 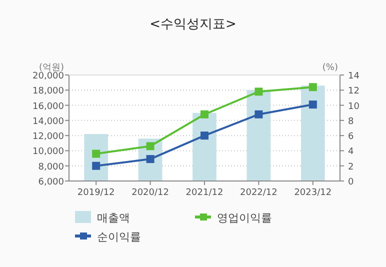 I want to click on y2-tick-label: 2, so click(x=351, y=167).